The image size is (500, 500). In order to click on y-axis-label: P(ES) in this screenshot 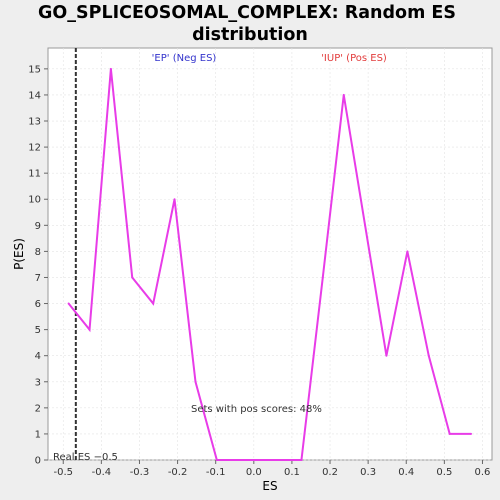, I will do `click(19, 254)`.